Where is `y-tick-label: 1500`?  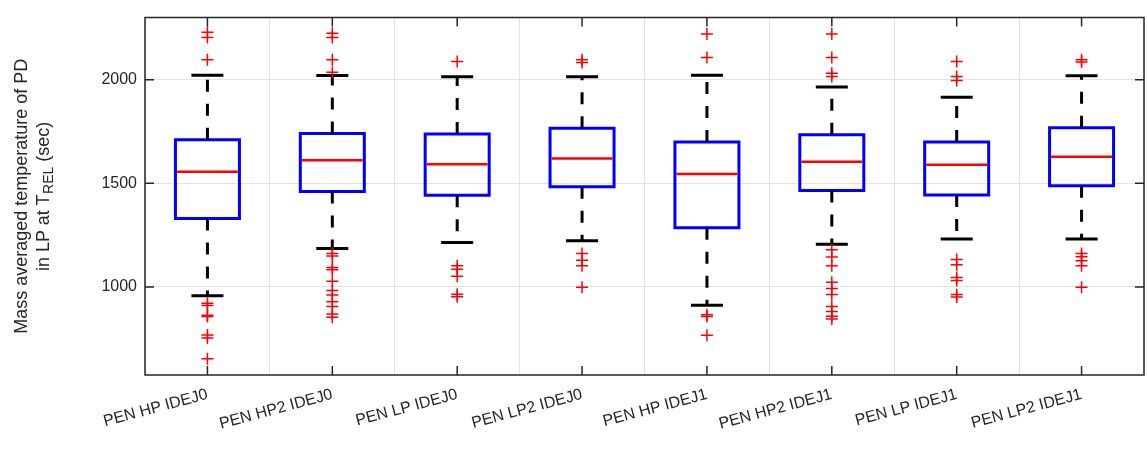 y-tick-label: 1500 is located at coordinates (119, 182).